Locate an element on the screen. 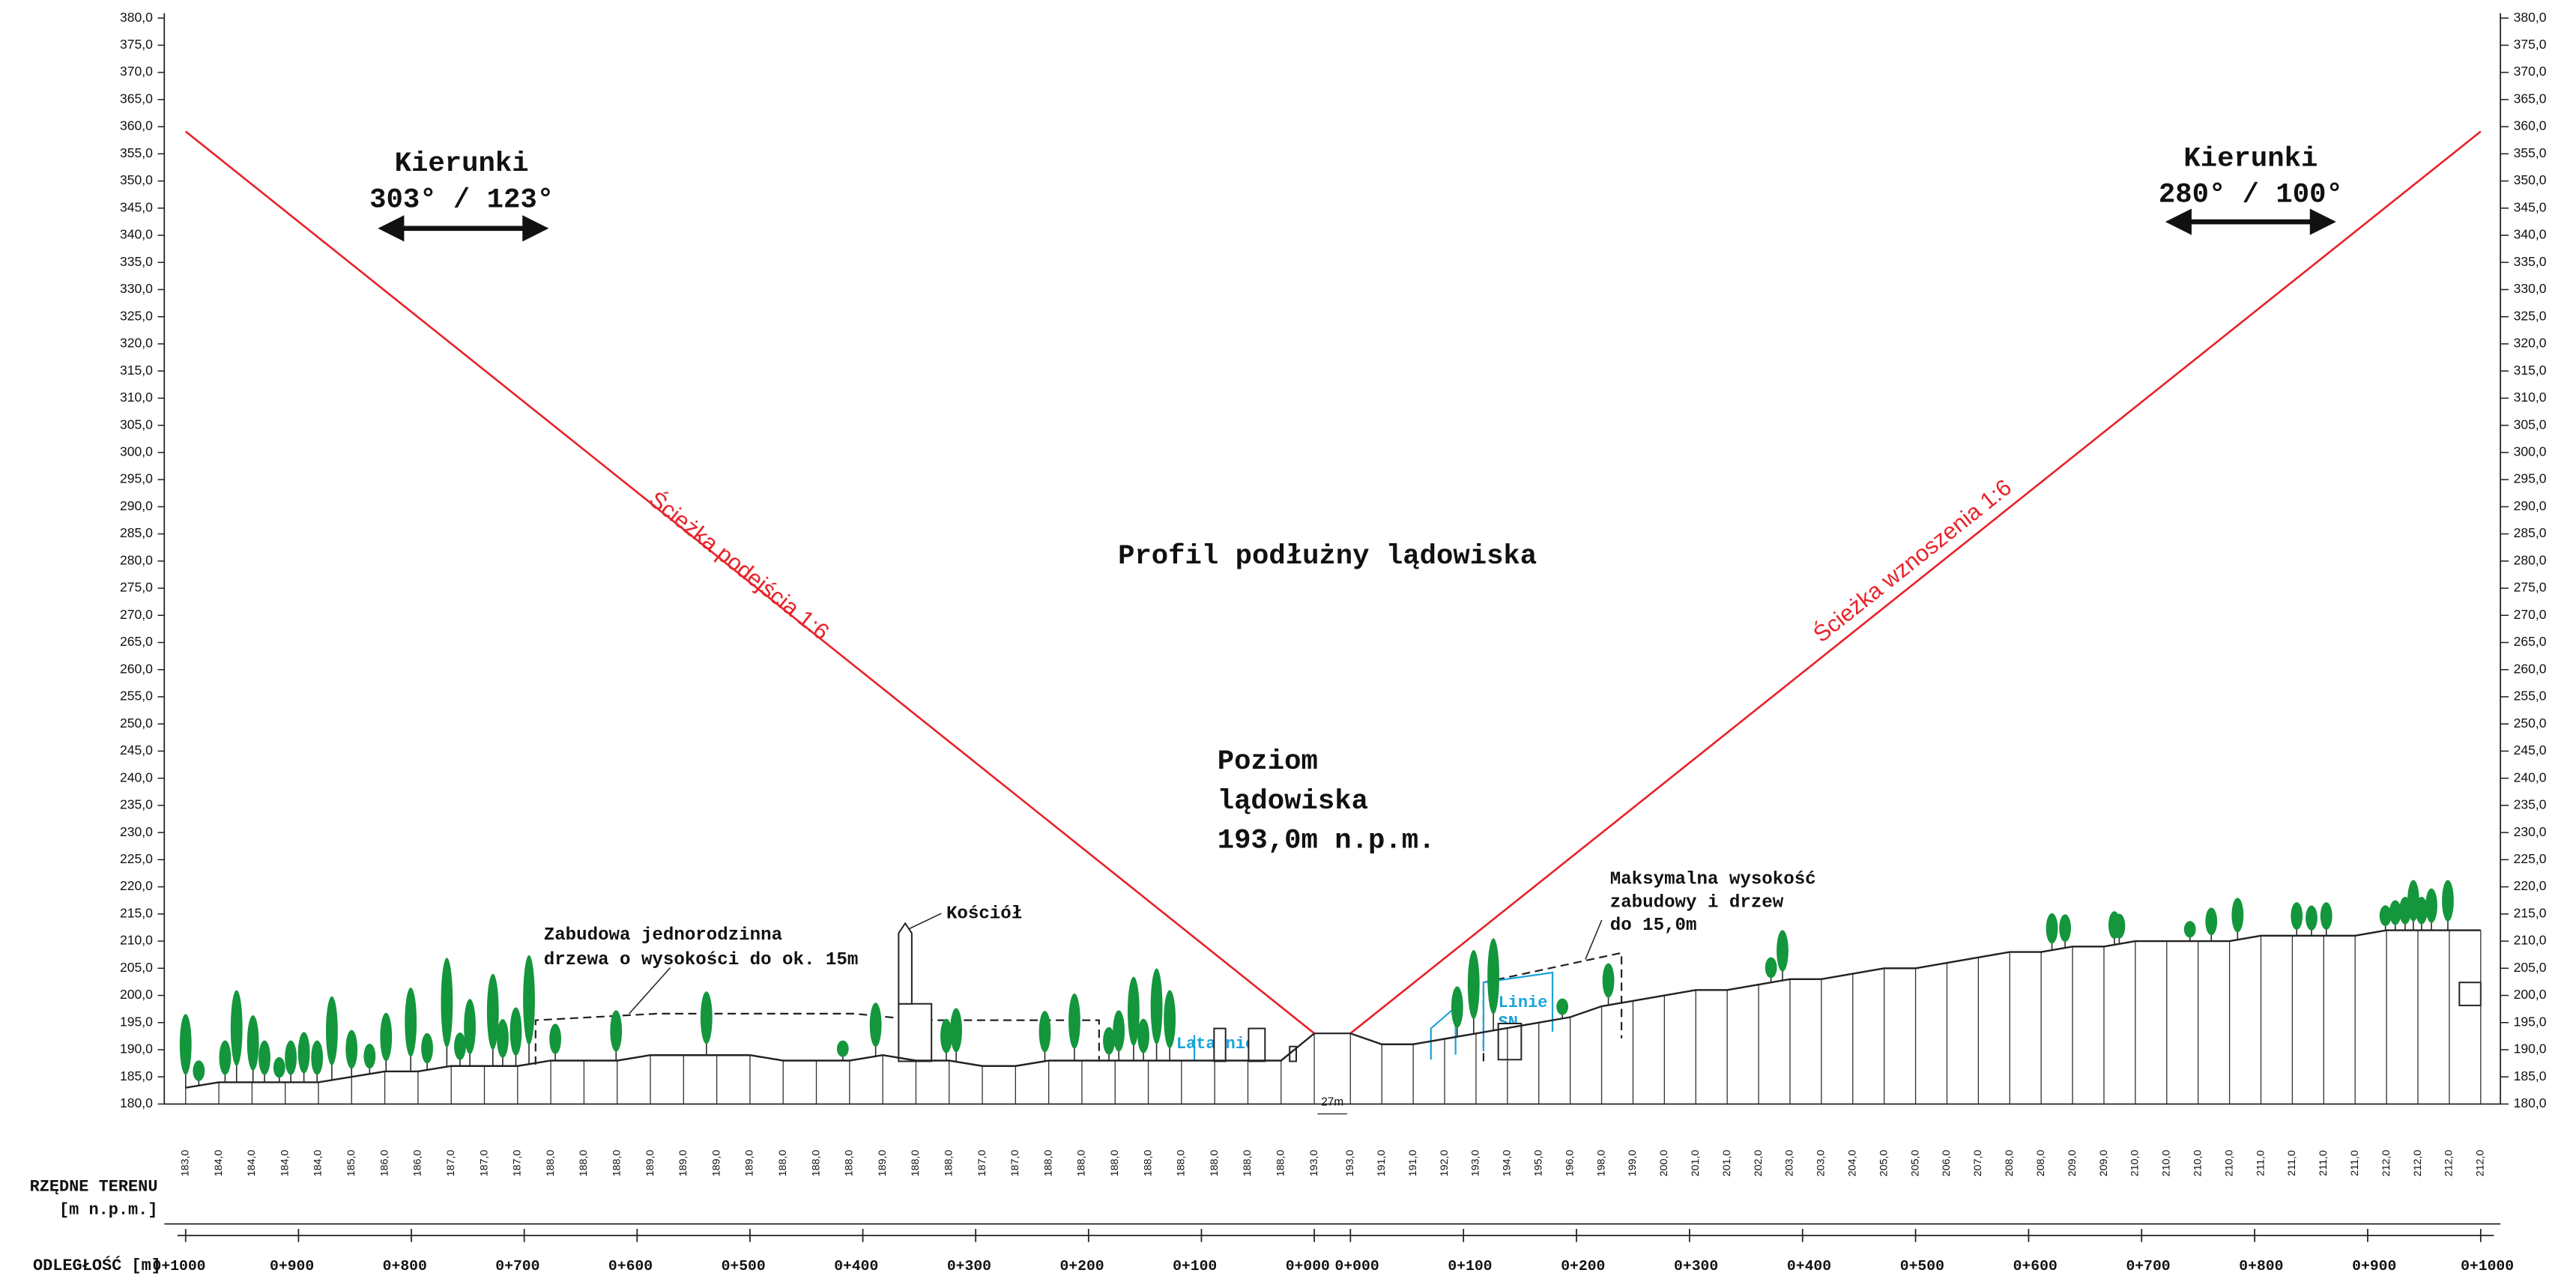 The image size is (2576, 1279). leader is located at coordinates (1594, 940).